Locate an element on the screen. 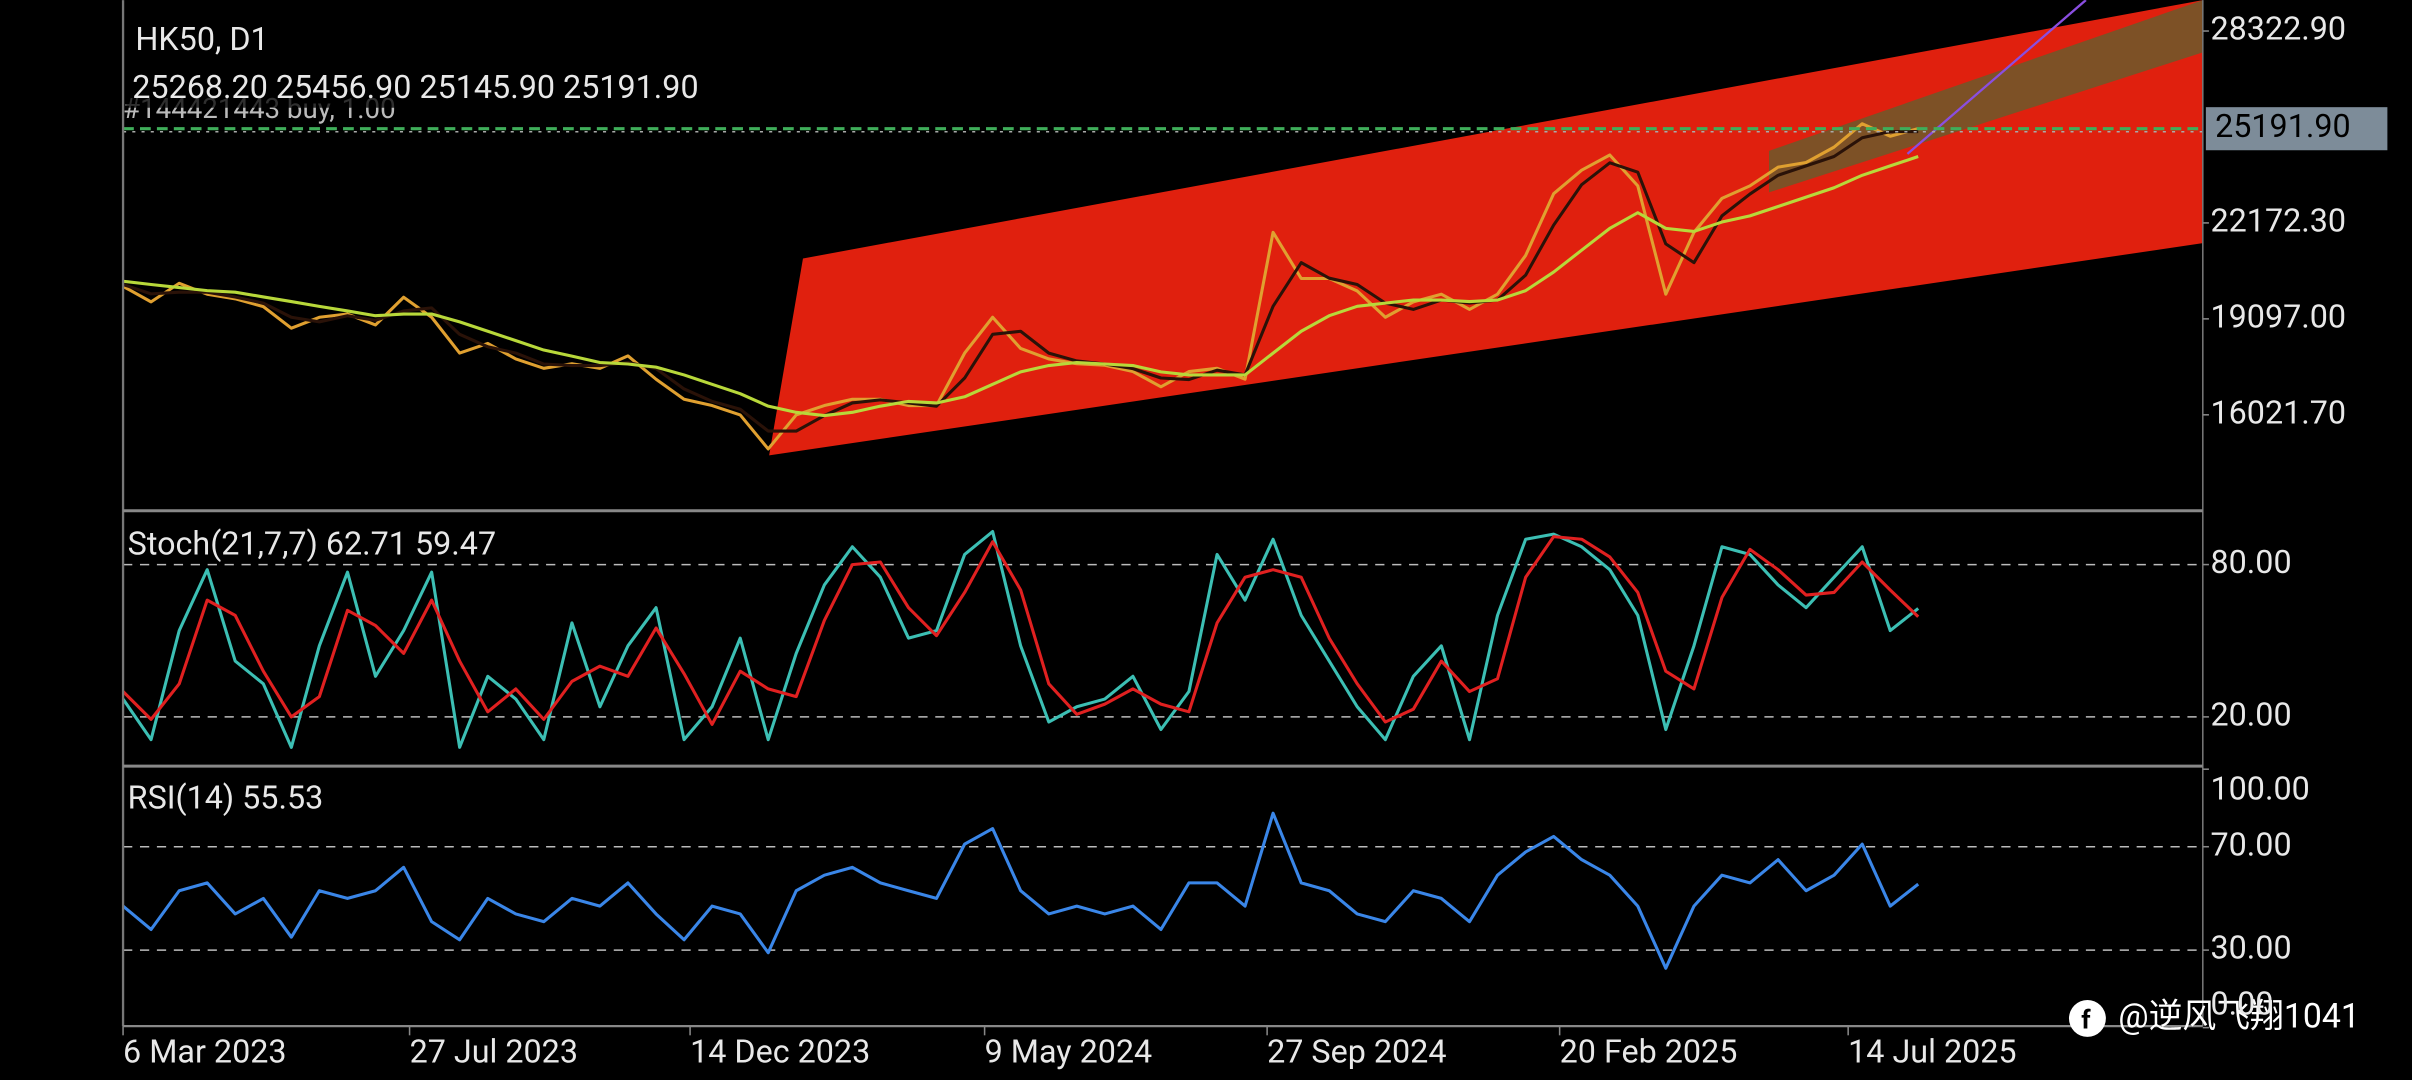  rsi-title: RSI(14) 55.53 is located at coordinates (226, 797).